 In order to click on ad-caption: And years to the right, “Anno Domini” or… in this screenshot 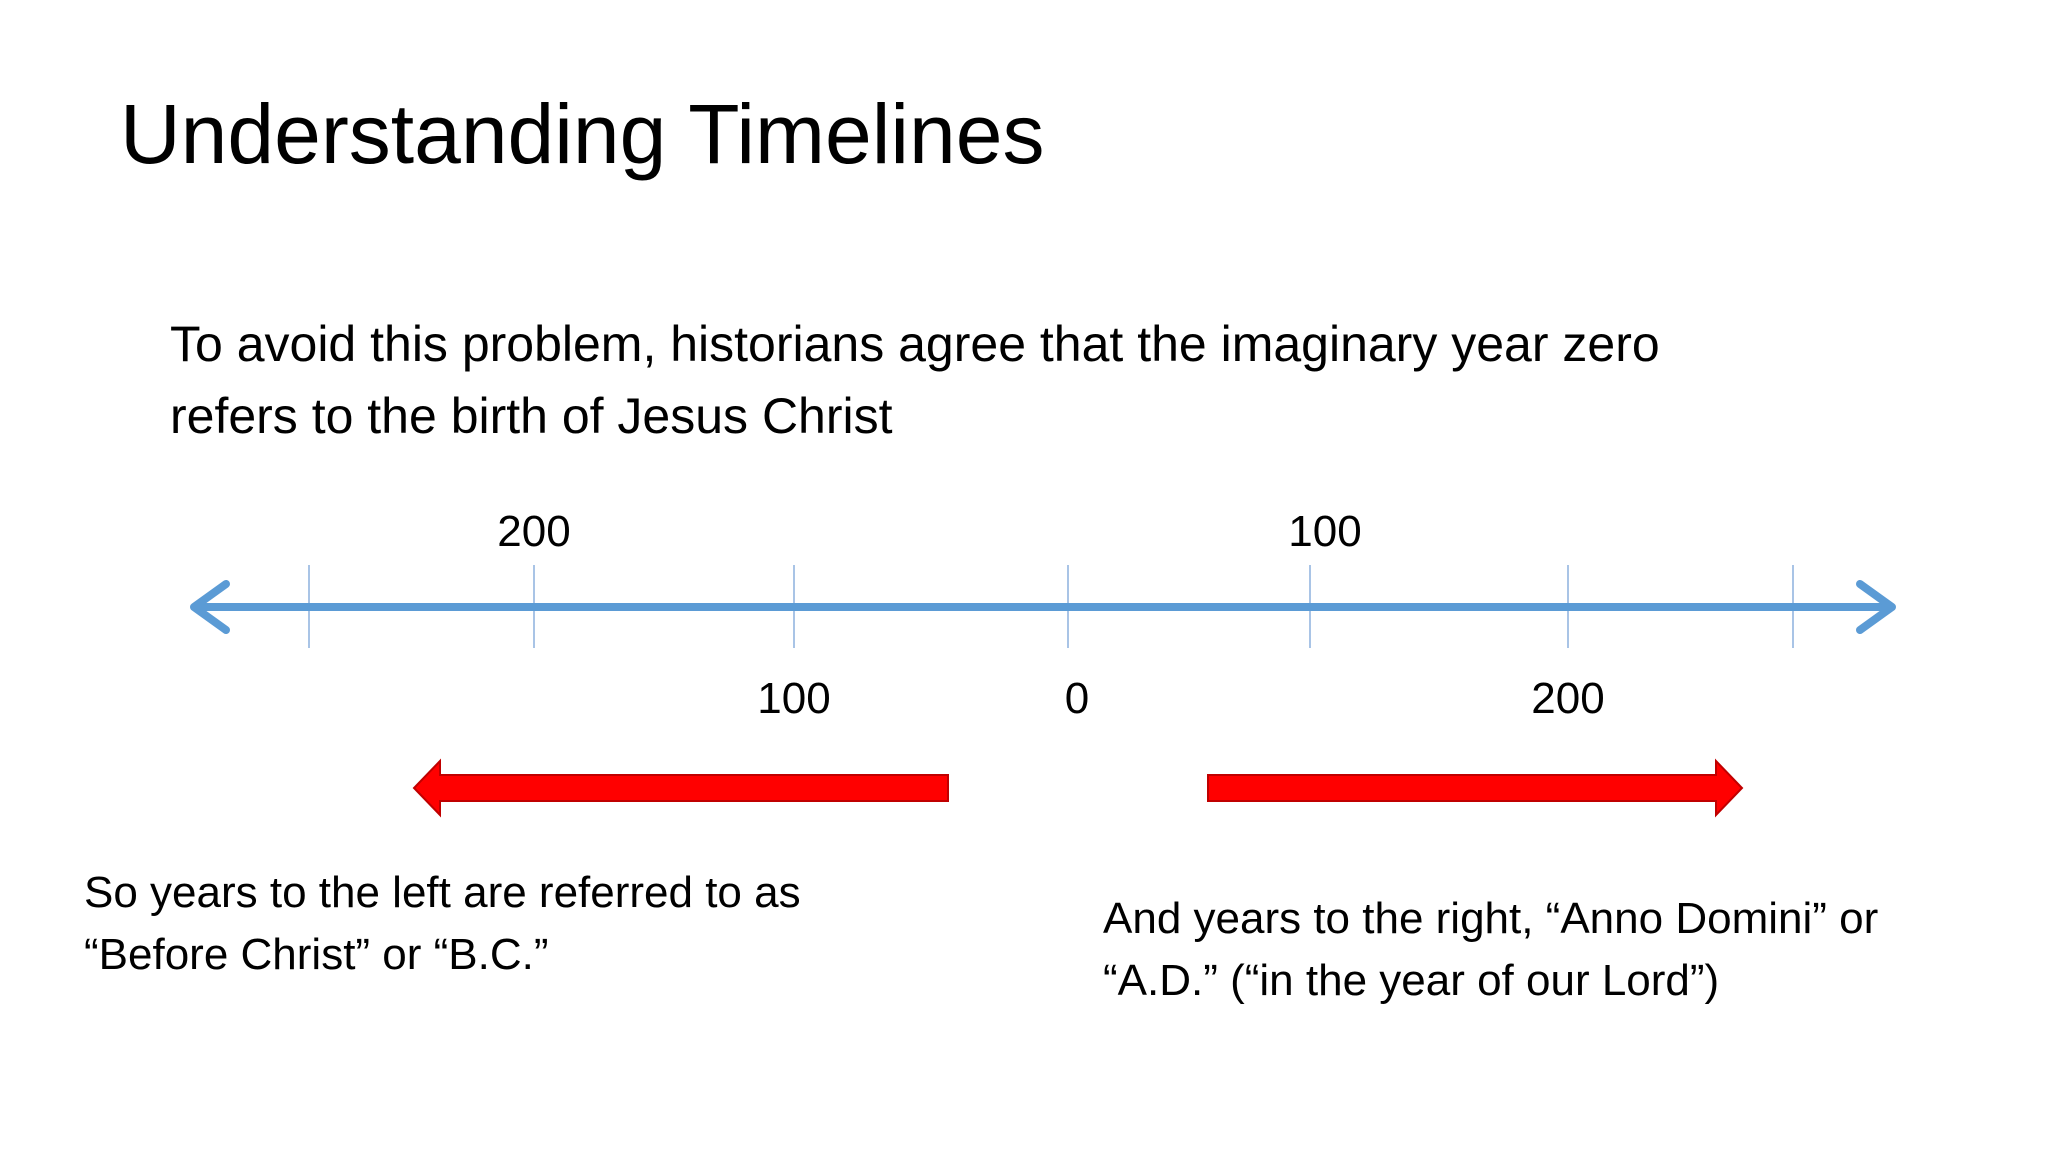, I will do `click(1490, 950)`.